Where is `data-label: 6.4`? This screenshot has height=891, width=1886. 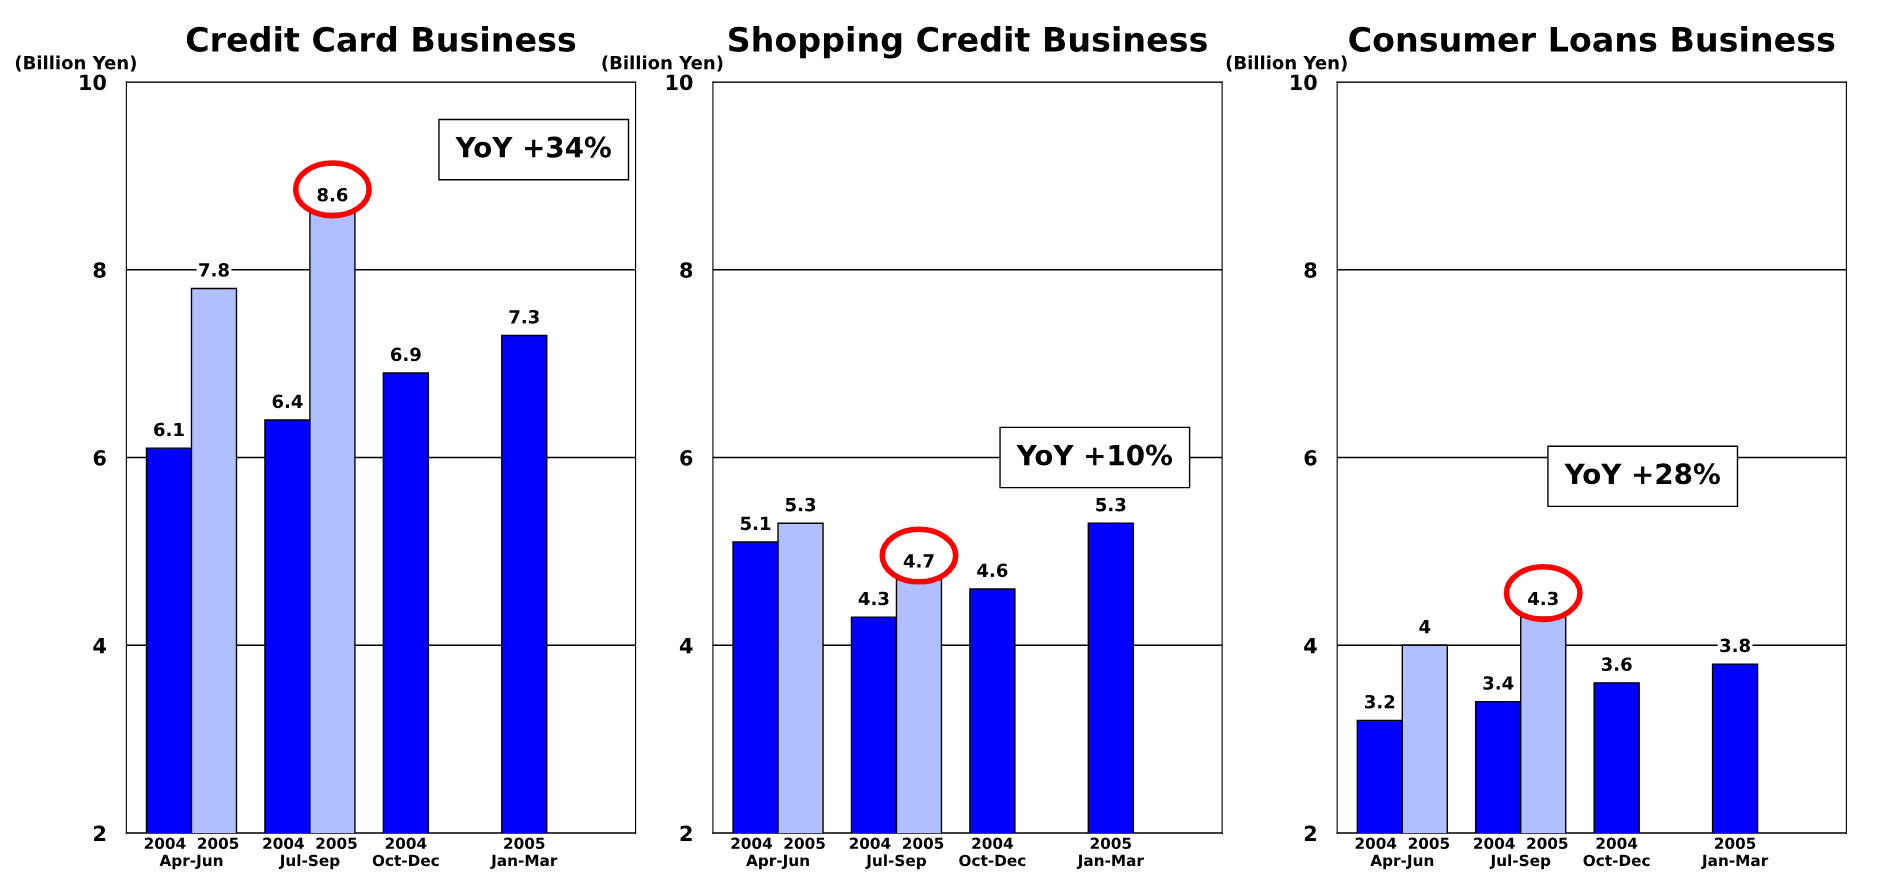 data-label: 6.4 is located at coordinates (287, 401).